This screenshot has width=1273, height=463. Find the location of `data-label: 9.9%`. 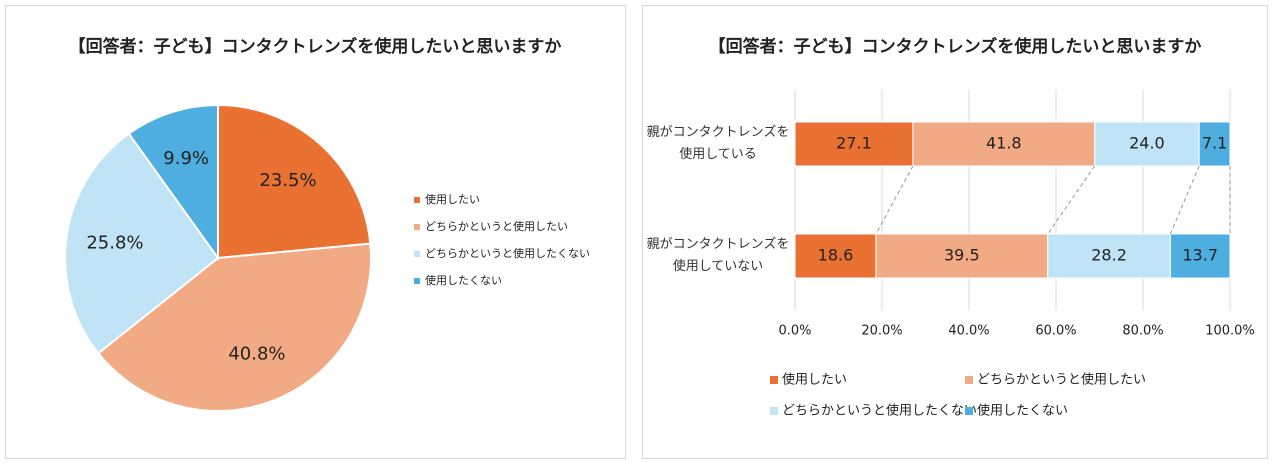

data-label: 9.9% is located at coordinates (186, 158).